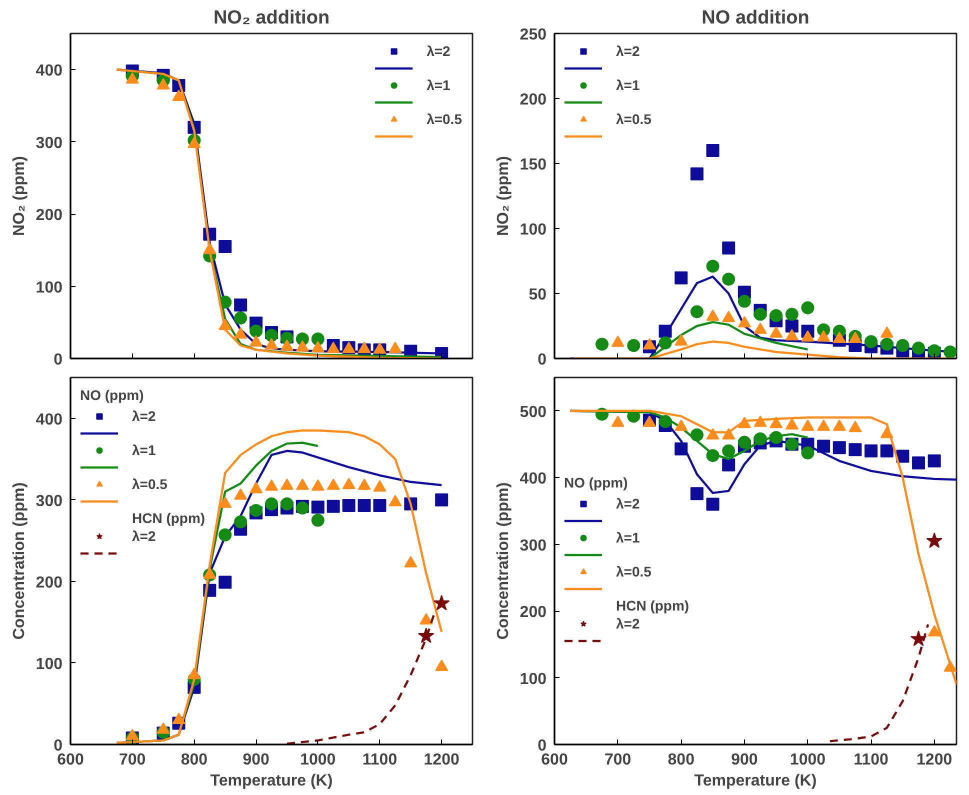  I want to click on chart-title: NO addition, so click(756, 18).